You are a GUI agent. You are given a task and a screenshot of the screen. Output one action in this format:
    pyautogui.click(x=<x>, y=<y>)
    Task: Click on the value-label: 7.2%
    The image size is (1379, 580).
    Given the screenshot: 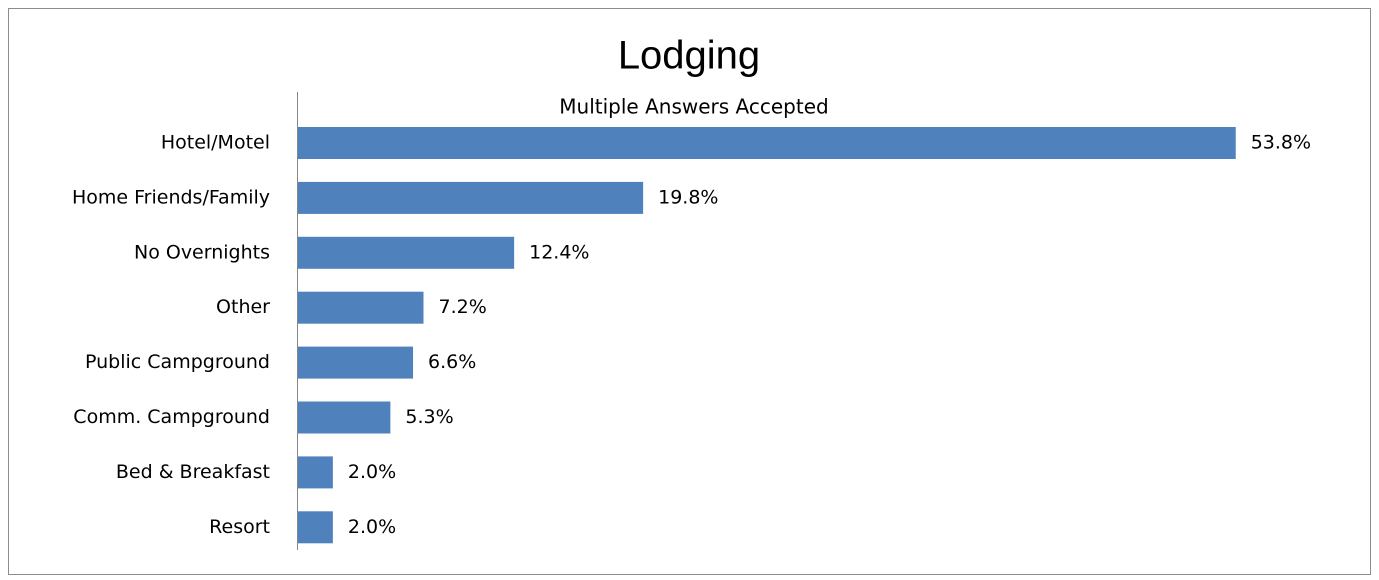 What is the action you would take?
    pyautogui.click(x=462, y=307)
    